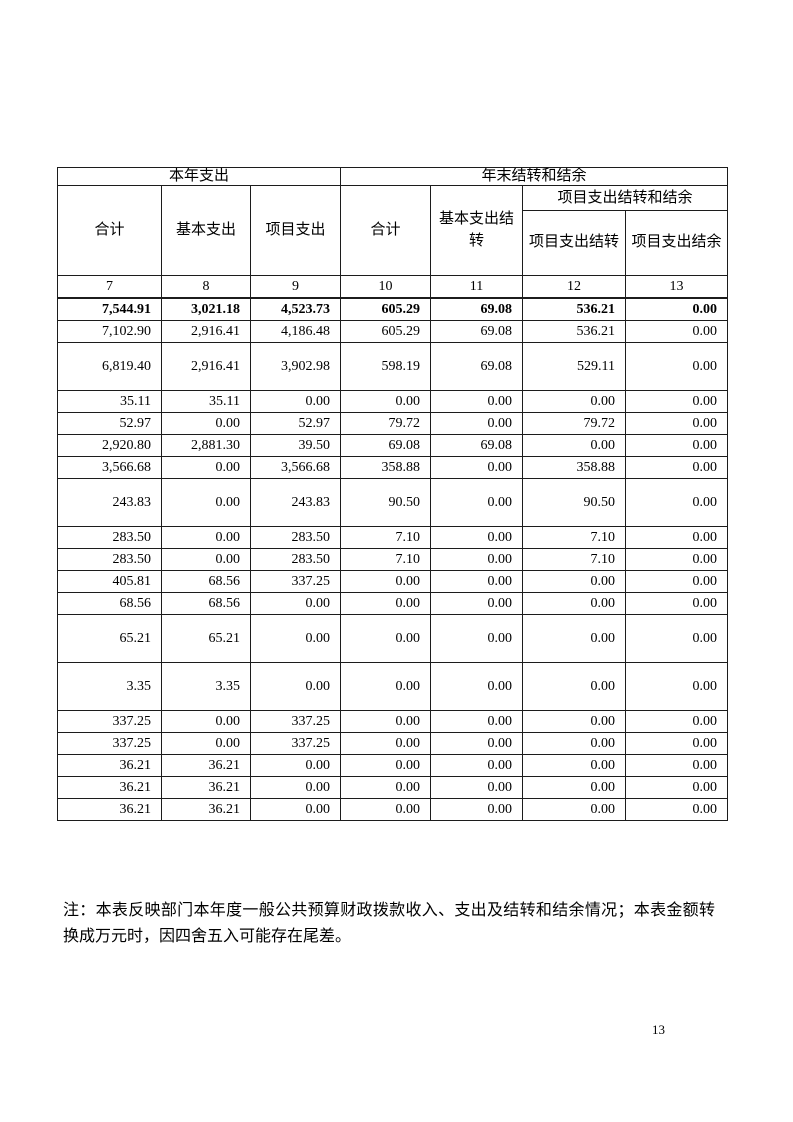 This screenshot has width=793, height=1122. I want to click on table-row: 405.81 68.56 337.25 0.00 0.00 0.00 0.00, so click(393, 581).